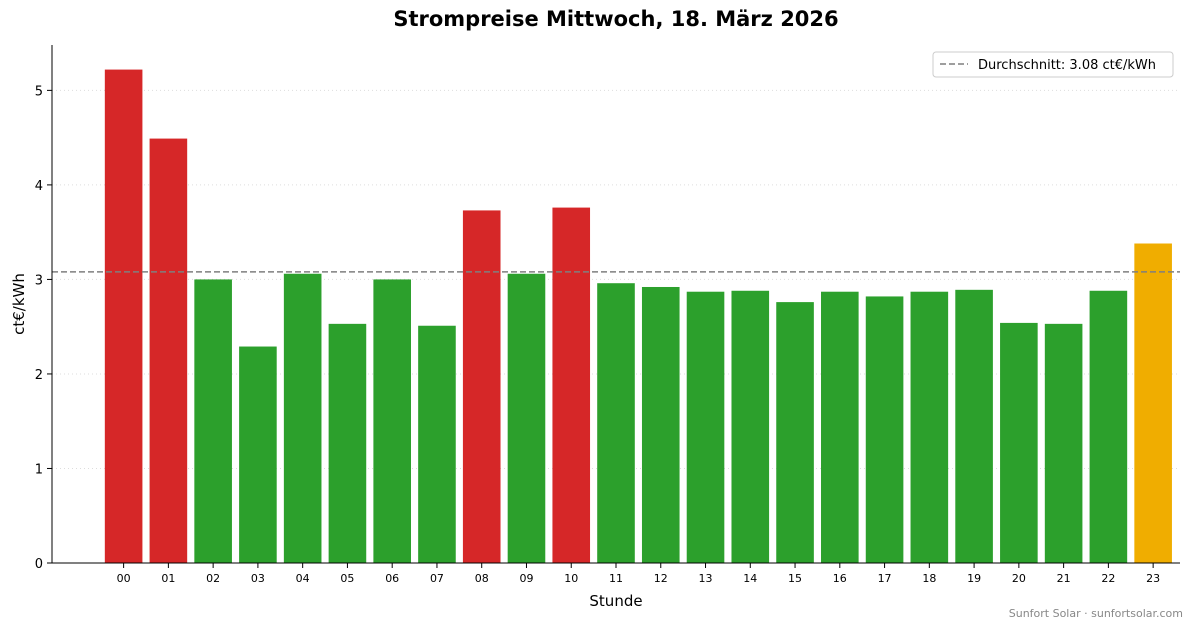 The image size is (1193, 628). Describe the element at coordinates (482, 578) in the screenshot. I see `x-tick-label: 08` at that location.